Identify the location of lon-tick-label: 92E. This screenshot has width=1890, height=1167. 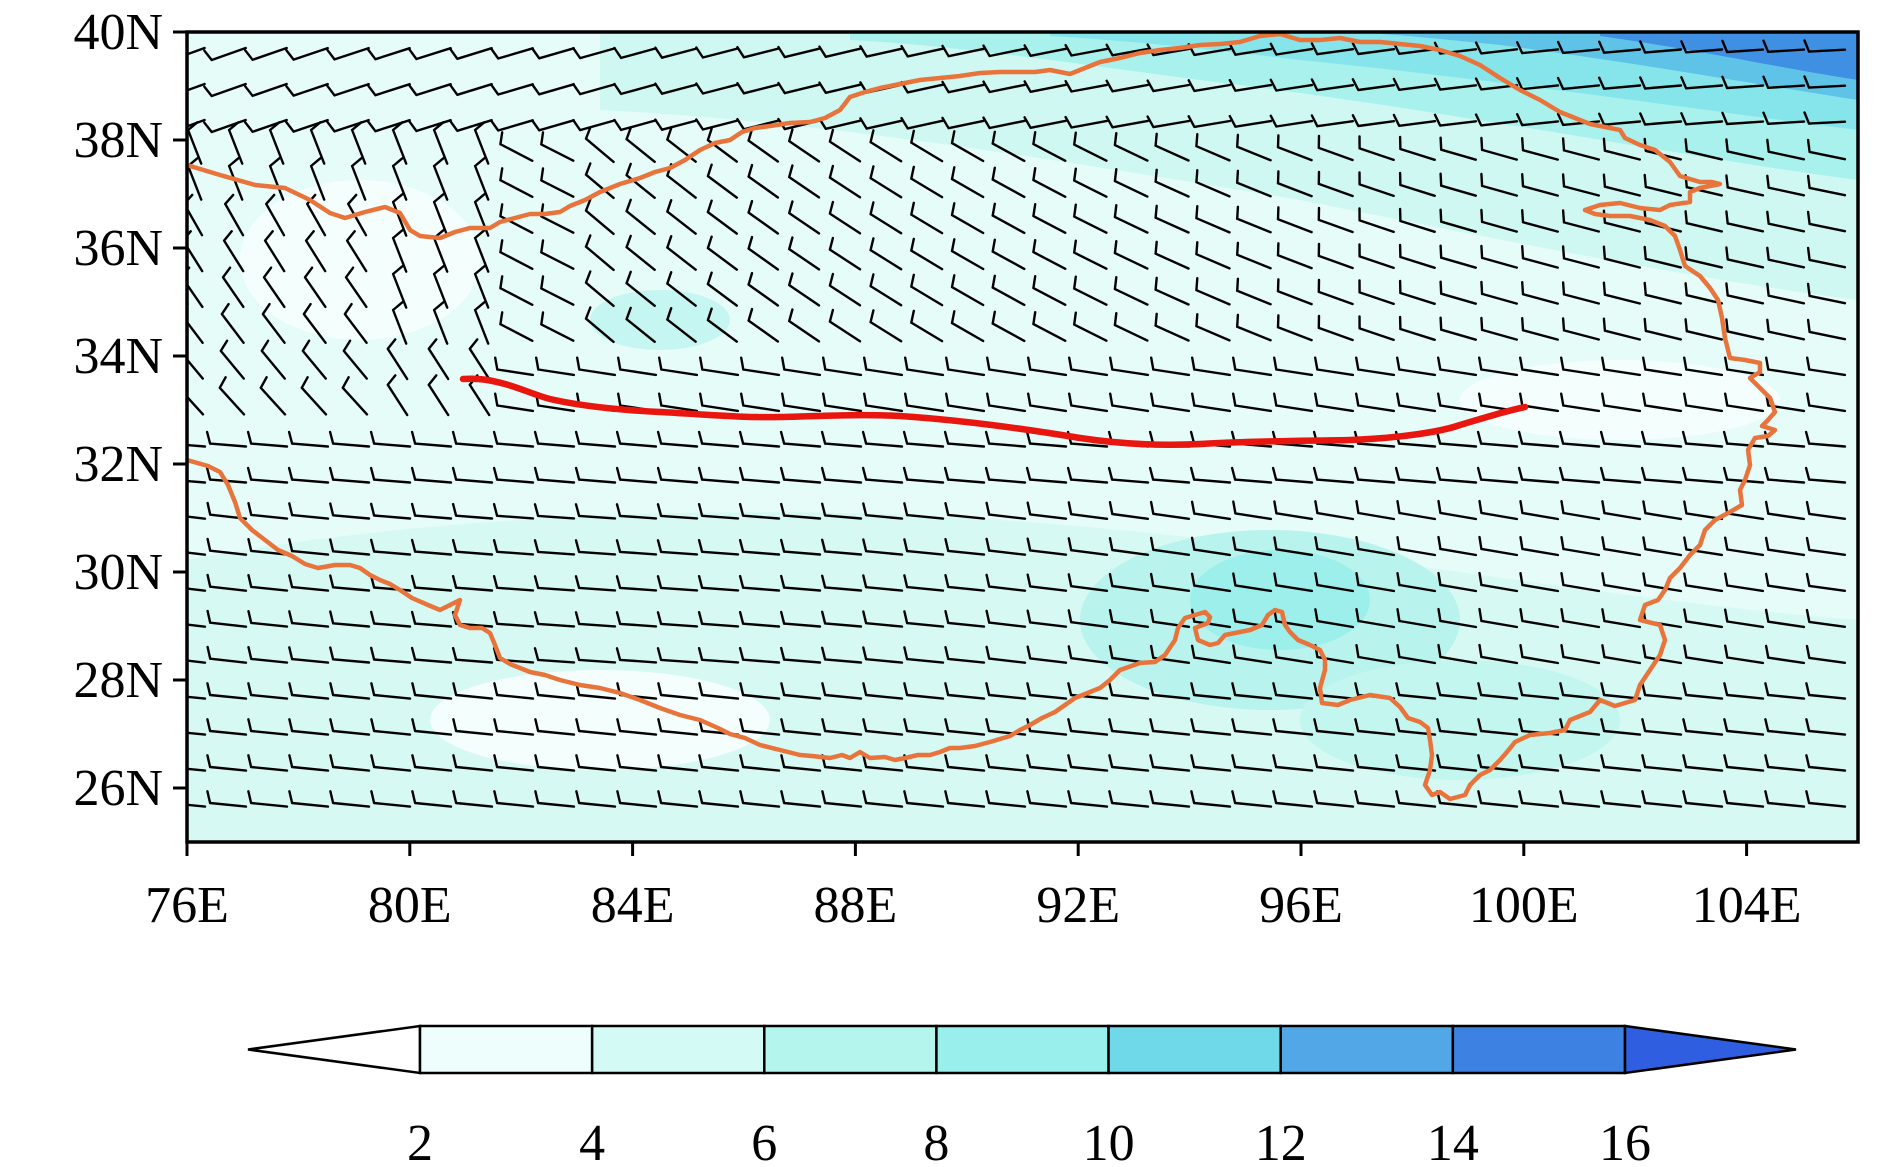
(1078, 905).